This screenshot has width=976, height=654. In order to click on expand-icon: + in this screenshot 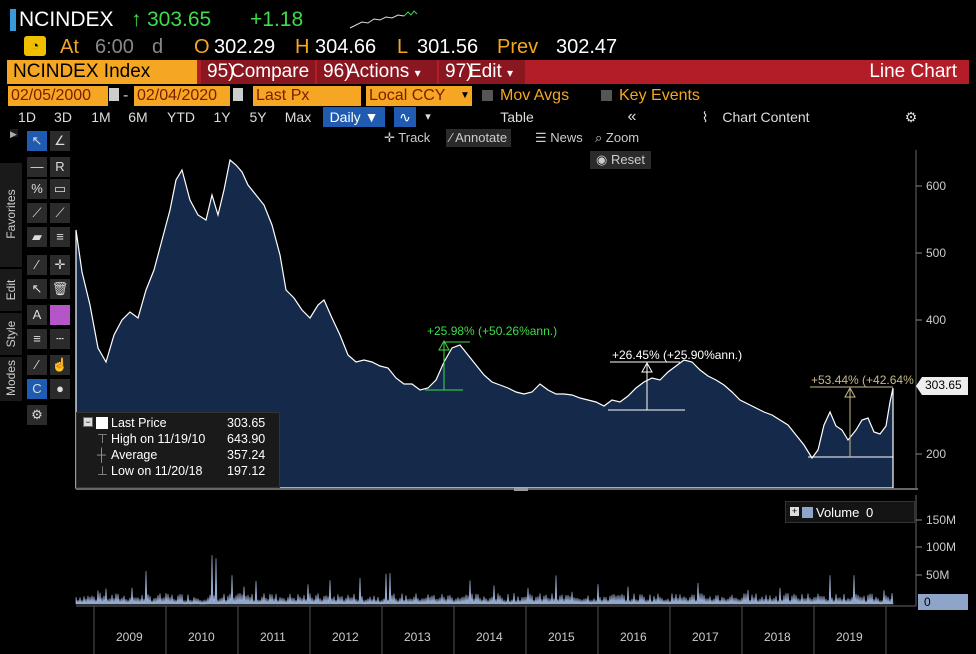, I will do `click(794, 511)`.